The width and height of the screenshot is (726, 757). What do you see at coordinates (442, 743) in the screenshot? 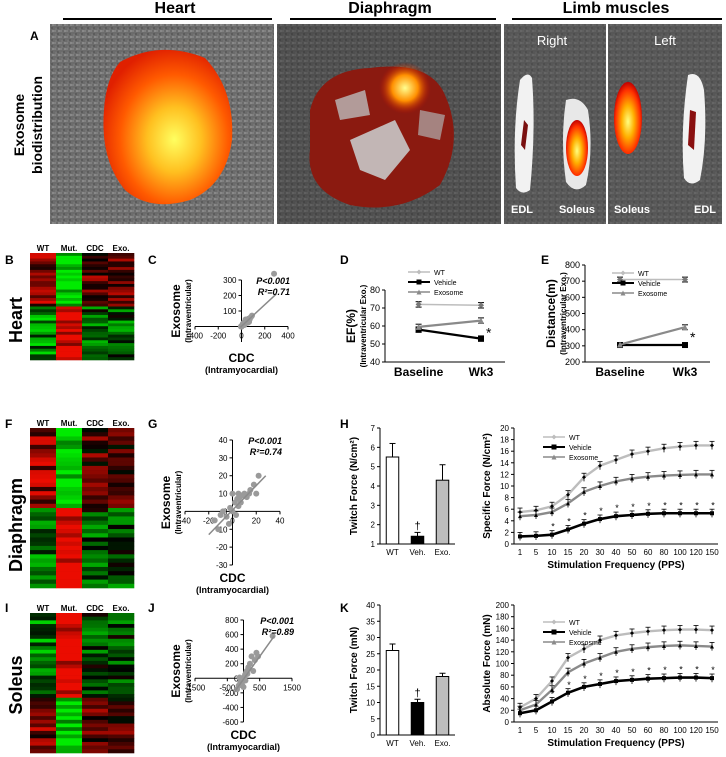
I see `x-tick-label: Exo.` at bounding box center [442, 743].